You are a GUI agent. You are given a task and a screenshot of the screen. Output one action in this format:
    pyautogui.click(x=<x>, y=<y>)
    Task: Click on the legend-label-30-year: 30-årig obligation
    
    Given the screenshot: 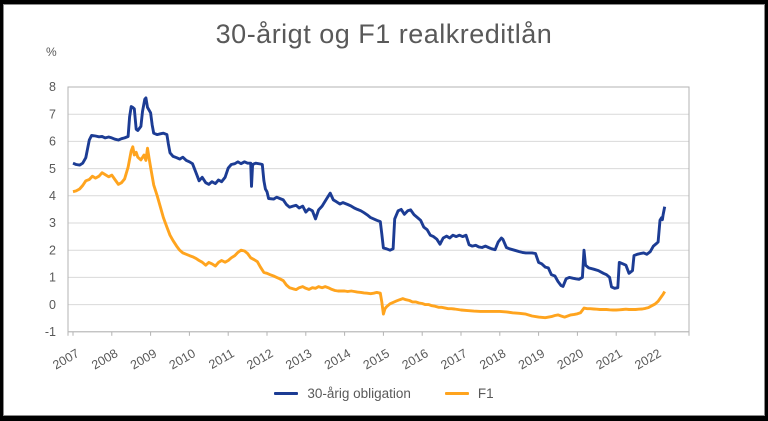 What is the action you would take?
    pyautogui.click(x=359, y=393)
    